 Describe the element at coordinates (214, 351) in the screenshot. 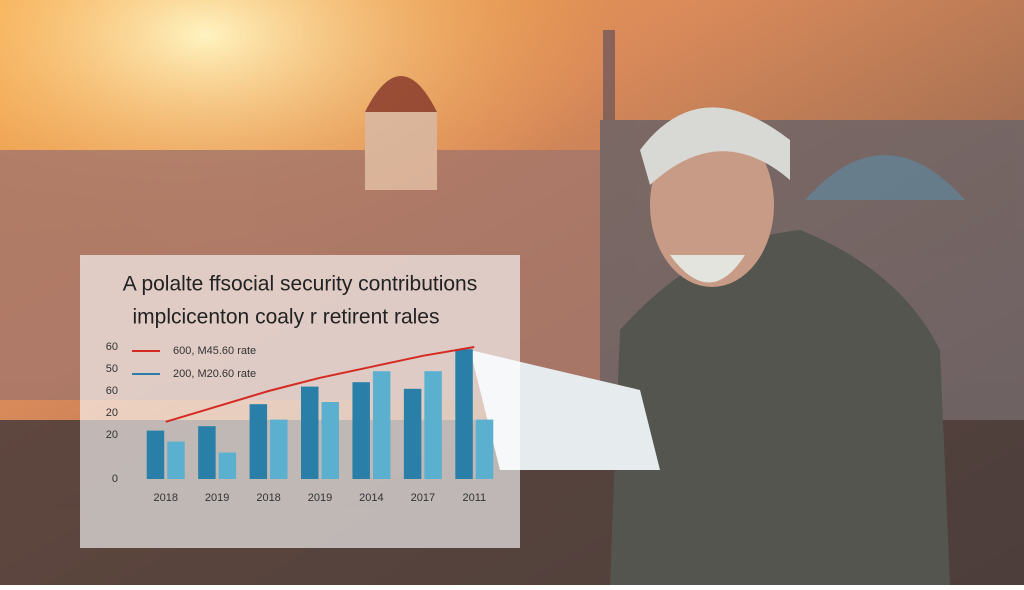

I see `legend-label: 600, M45.60 rate` at that location.